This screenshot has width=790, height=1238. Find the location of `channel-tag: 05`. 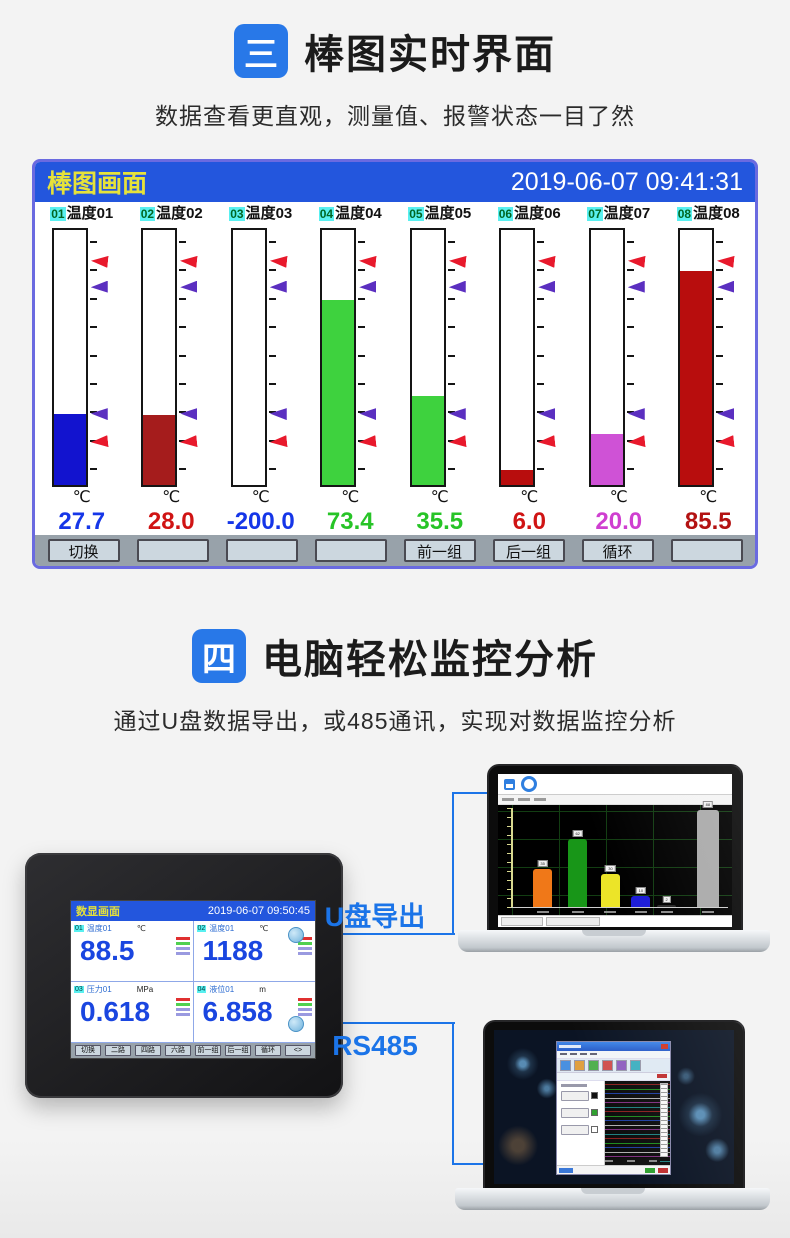

channel-tag: 05 is located at coordinates (416, 214).